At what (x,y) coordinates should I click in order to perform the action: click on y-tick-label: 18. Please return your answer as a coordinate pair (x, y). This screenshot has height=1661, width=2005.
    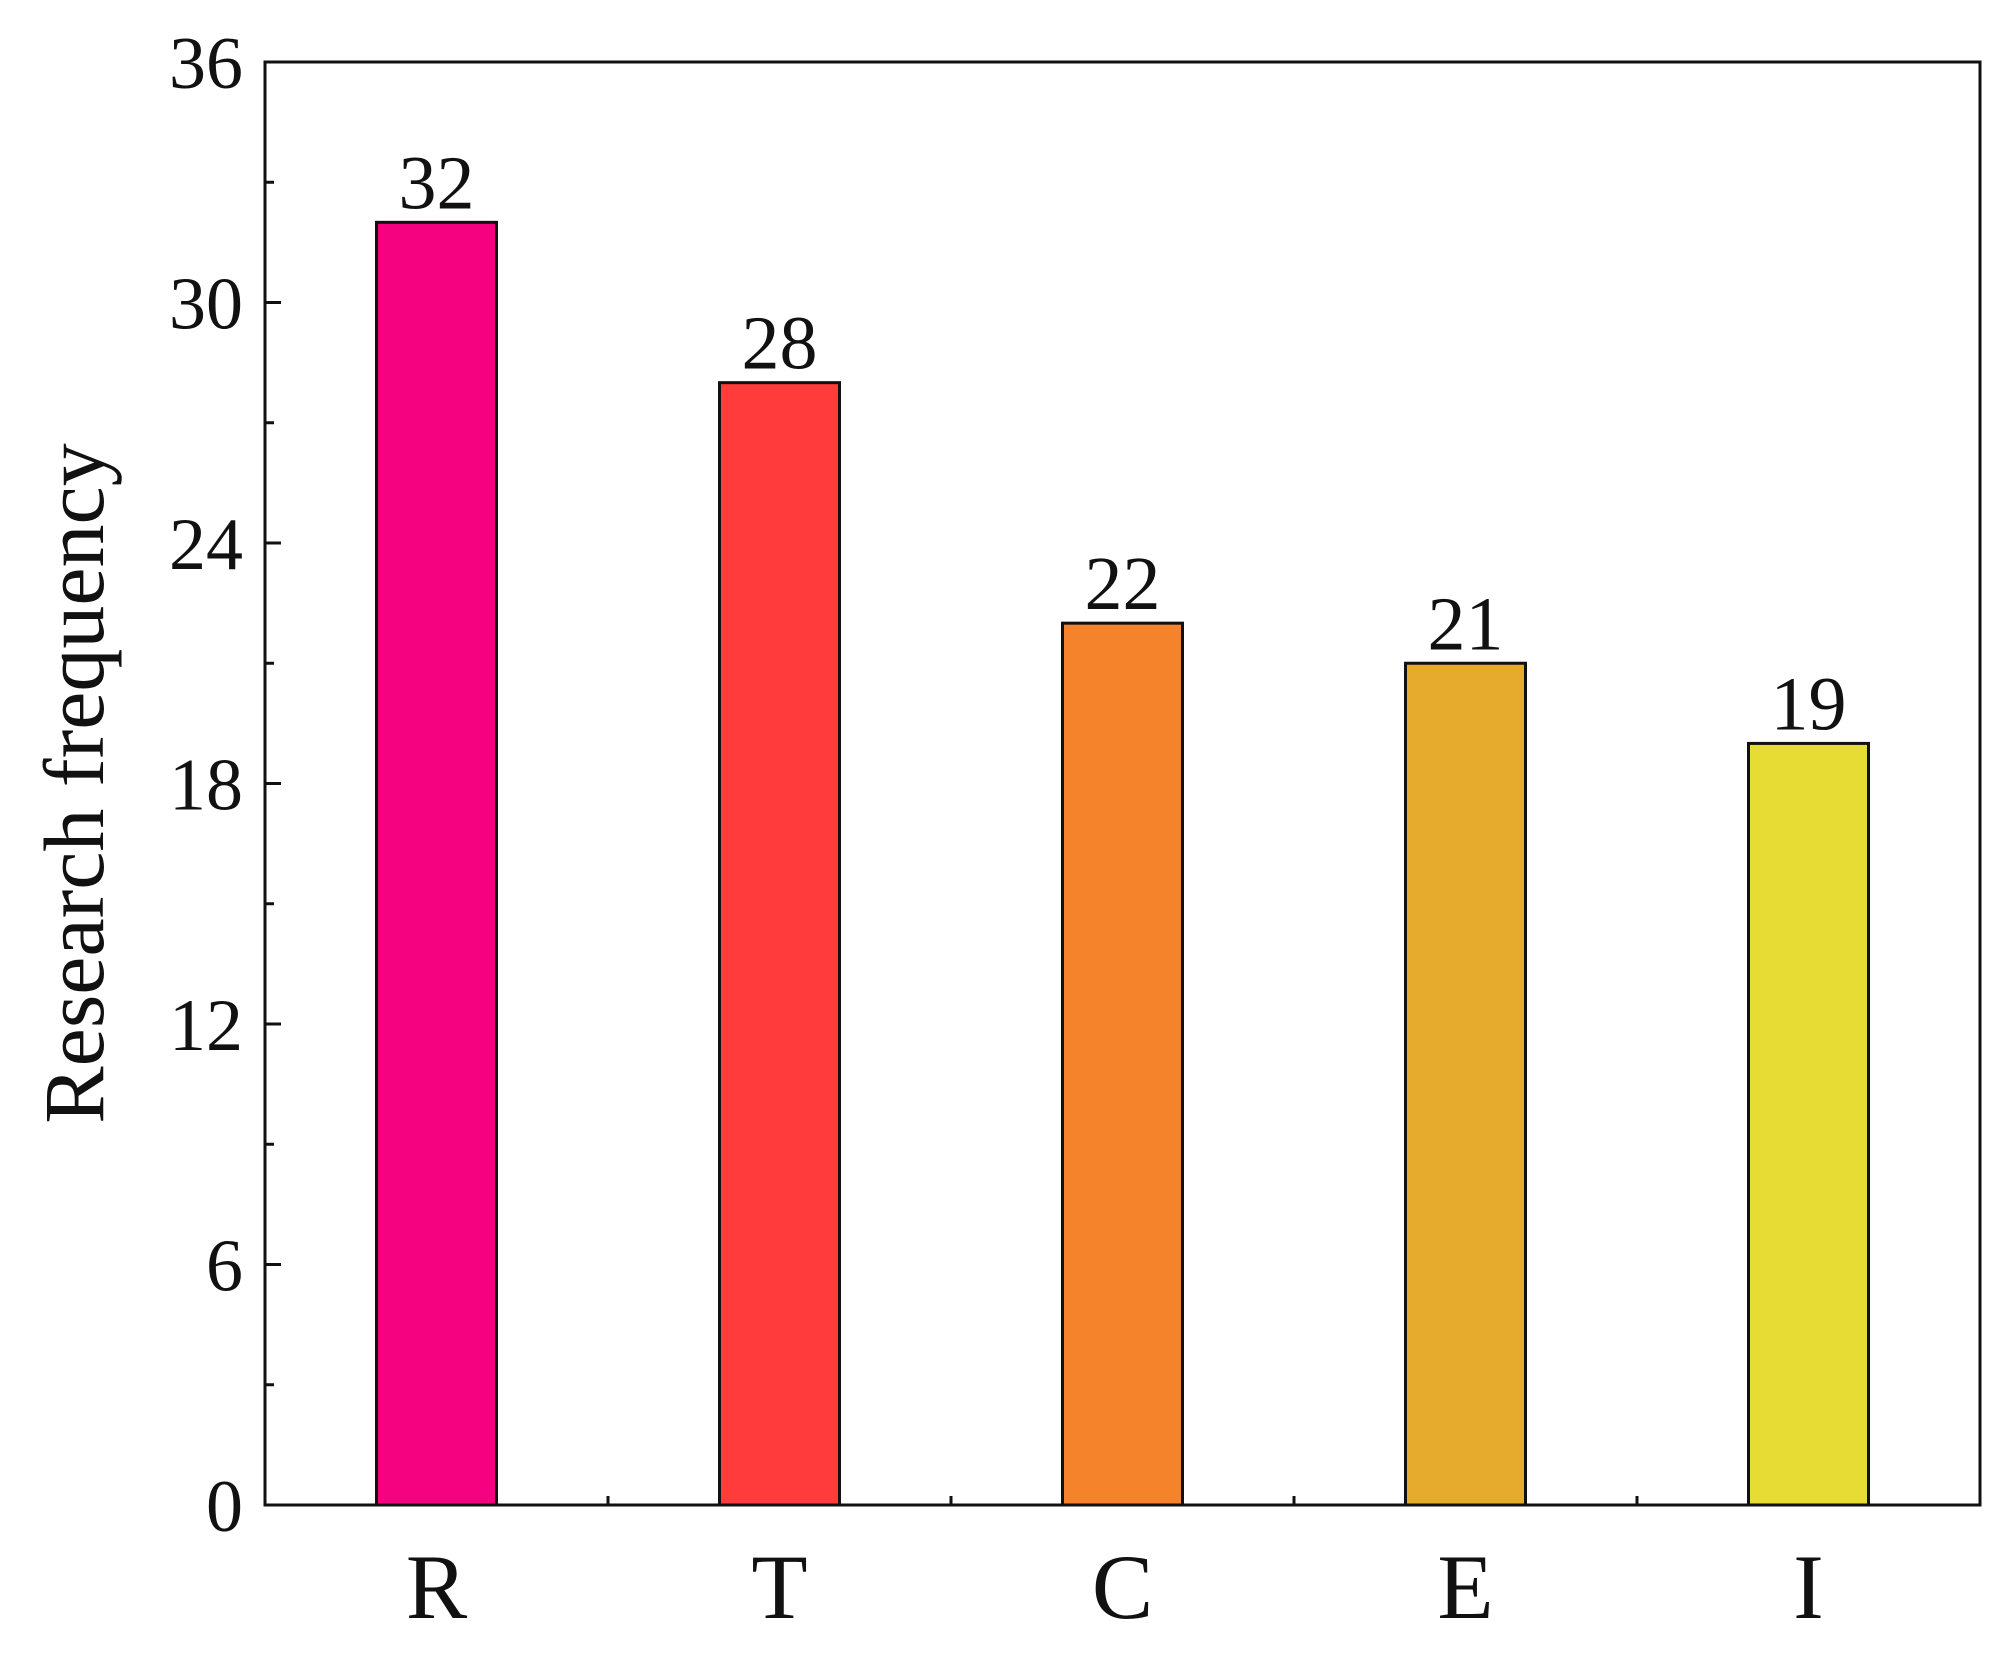
    Looking at the image, I should click on (206, 786).